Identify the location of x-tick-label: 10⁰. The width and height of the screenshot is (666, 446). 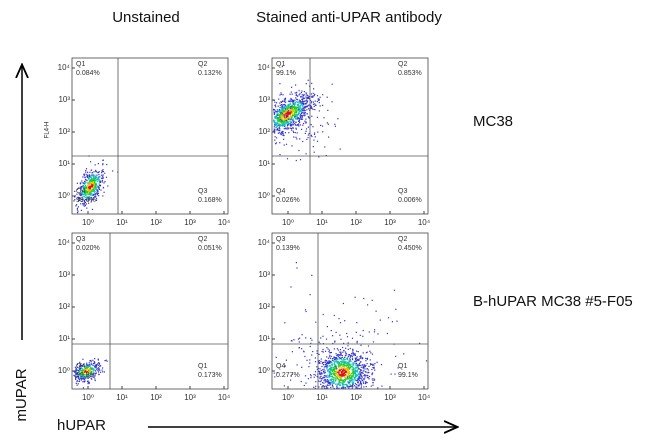
(88, 397).